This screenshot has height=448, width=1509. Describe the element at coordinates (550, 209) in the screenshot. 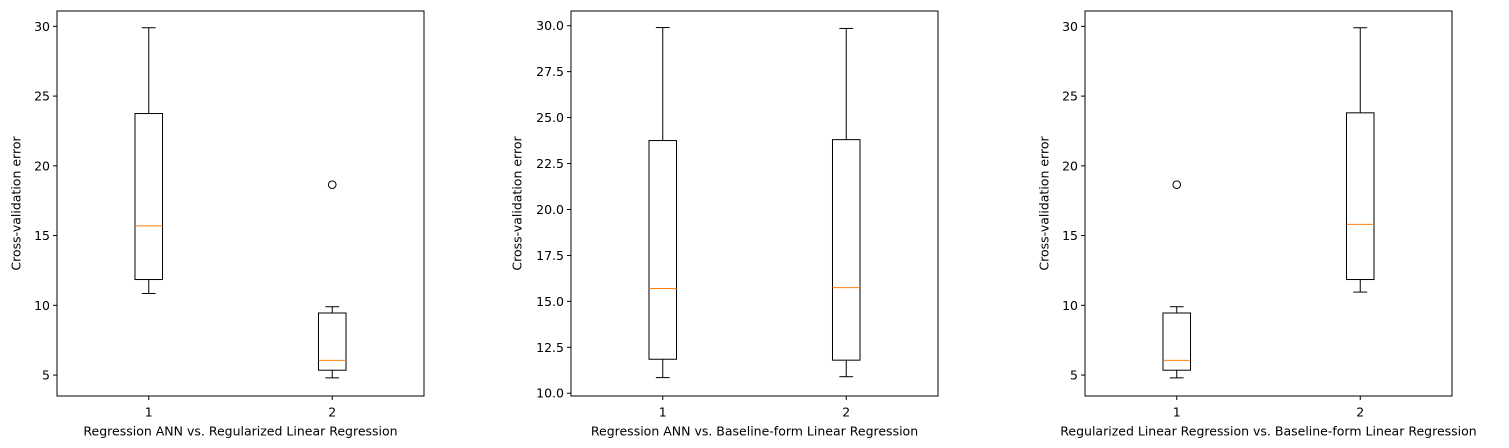

I see `y-tick-label: 20.0` at that location.